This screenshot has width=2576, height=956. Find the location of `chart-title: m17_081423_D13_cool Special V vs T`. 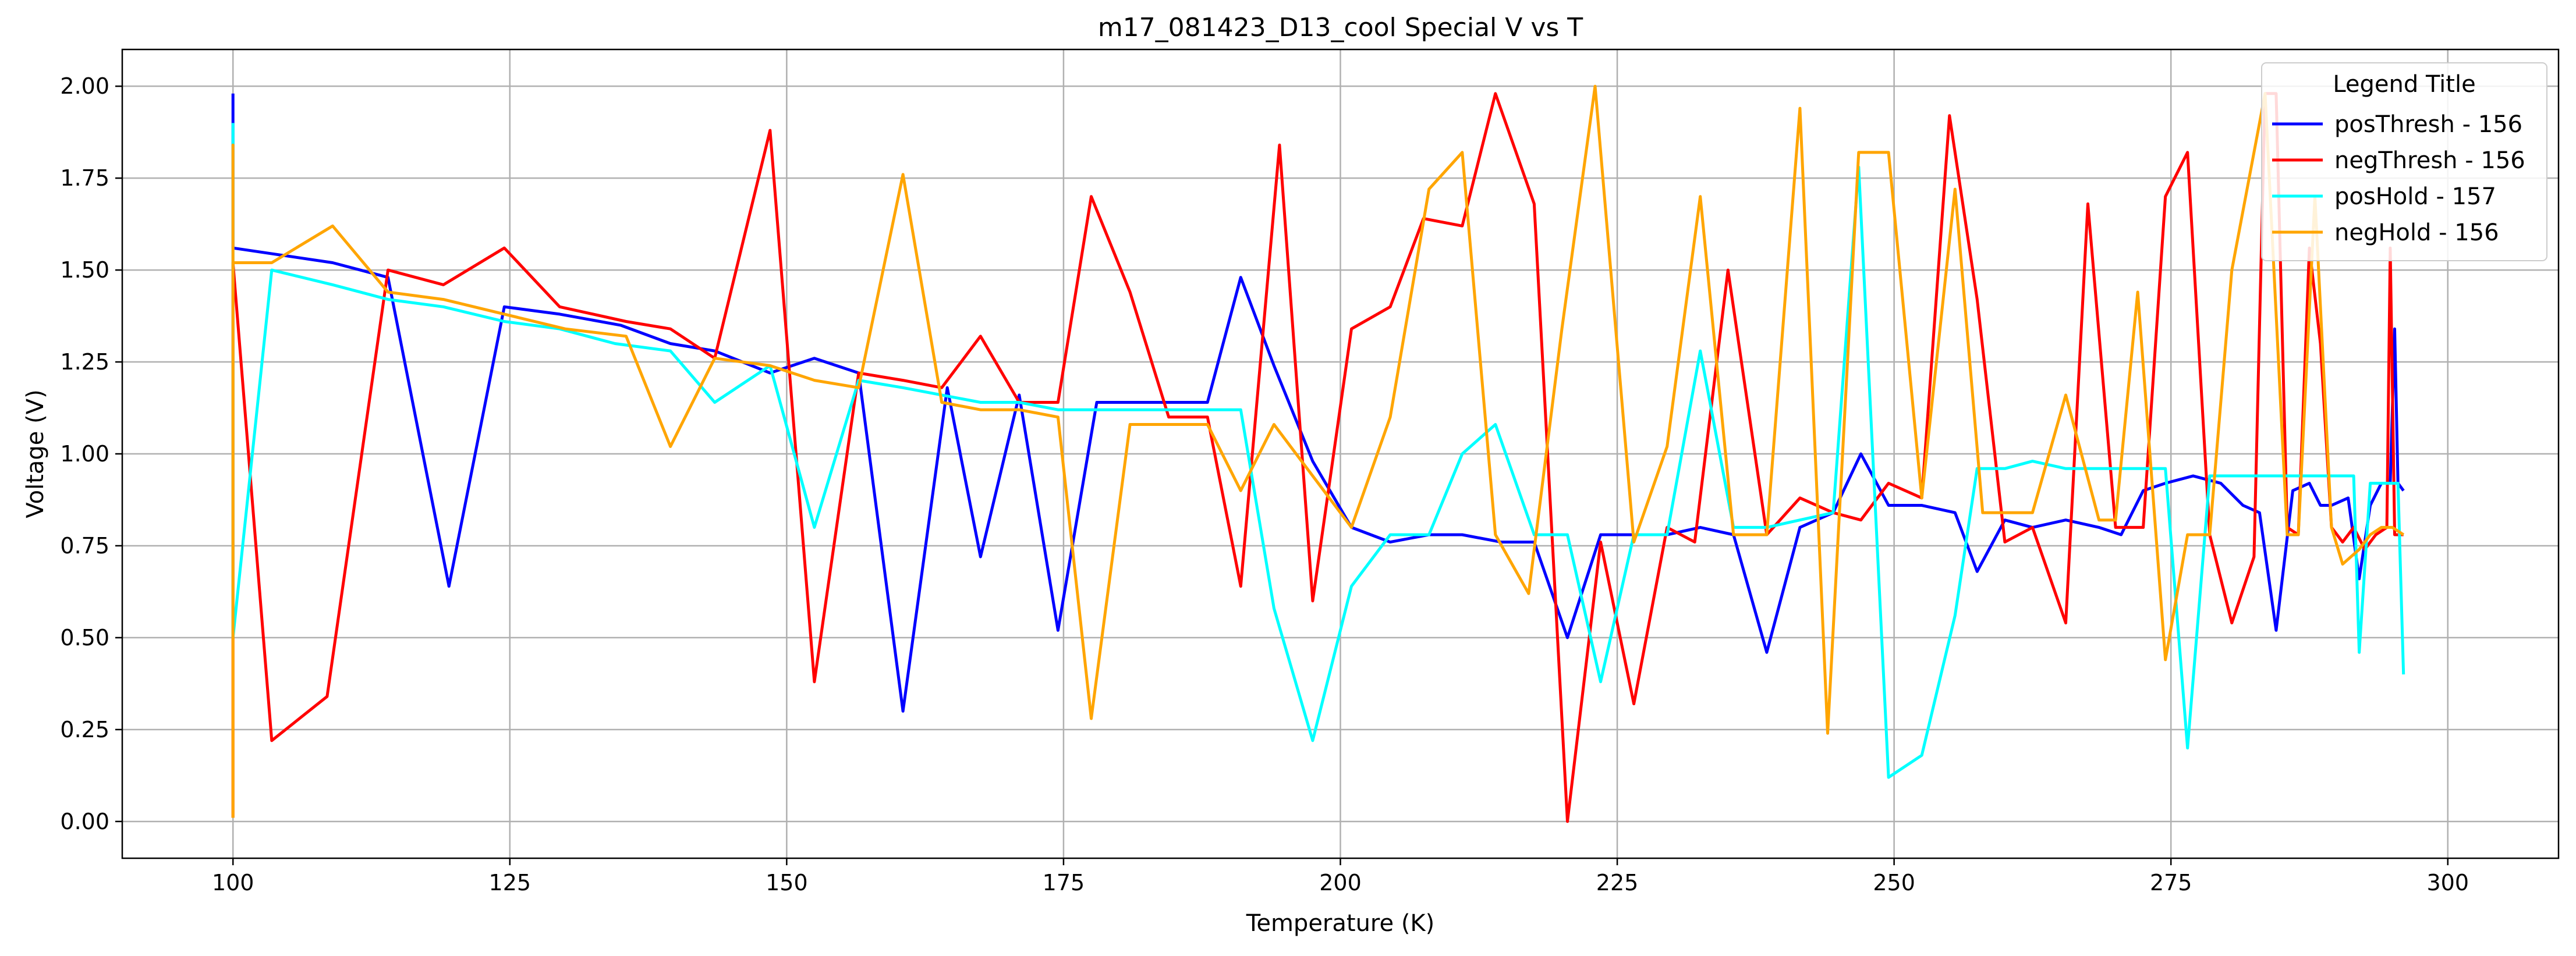

chart-title: m17_081423_D13_cool Special V vs T is located at coordinates (1340, 27).